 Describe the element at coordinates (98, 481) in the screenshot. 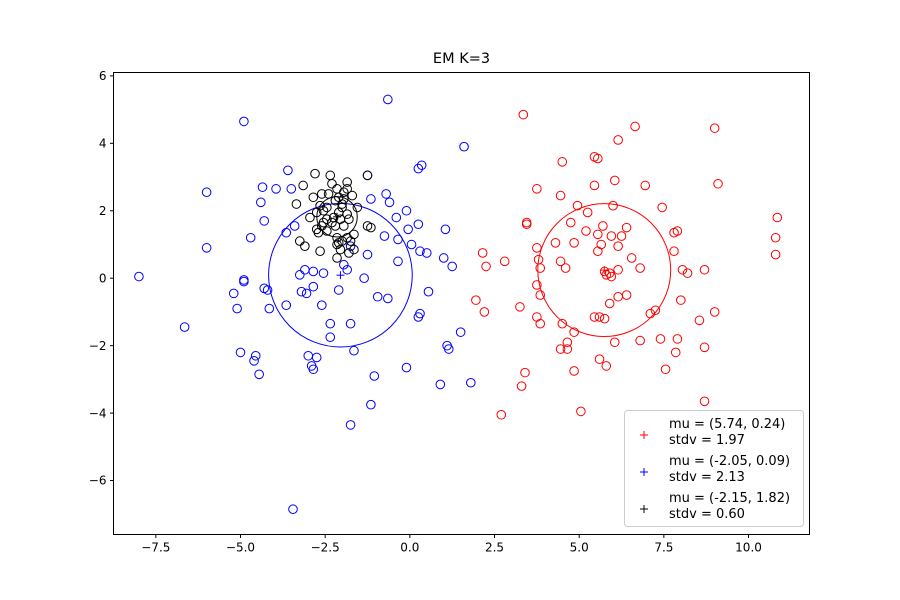

I see `y-tick-label: −6` at that location.